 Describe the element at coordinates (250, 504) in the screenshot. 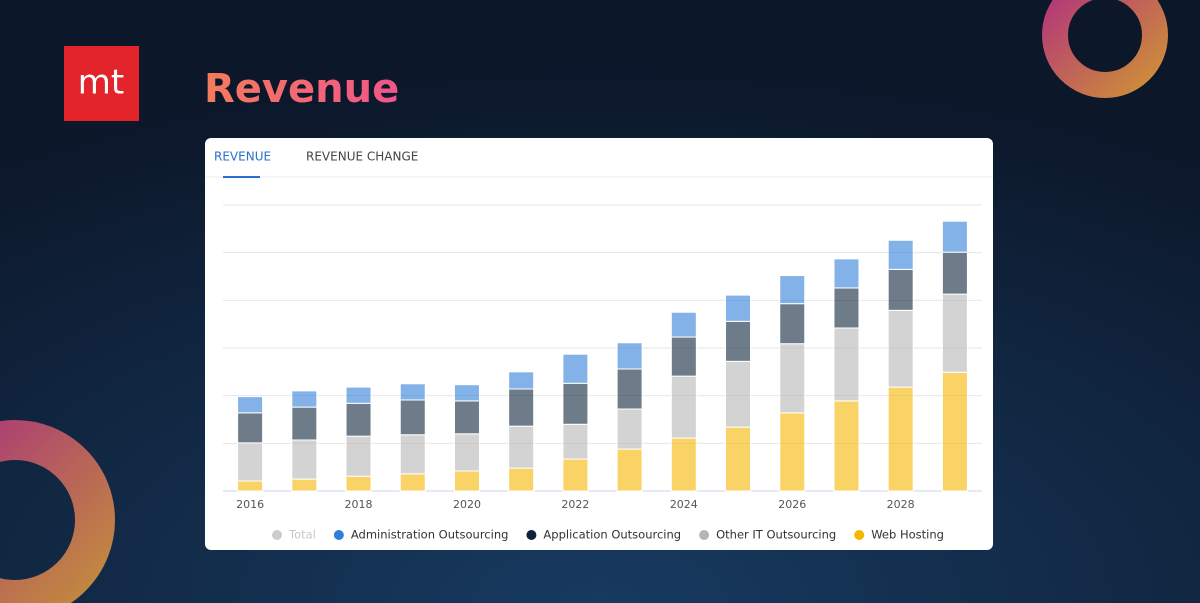

I see `x-tick-label: 2016` at that location.